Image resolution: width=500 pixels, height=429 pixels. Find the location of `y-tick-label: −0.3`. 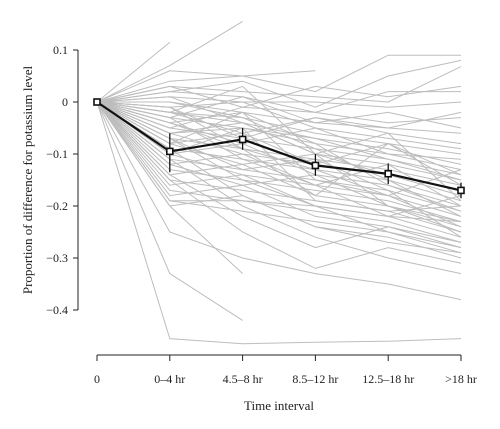

y-tick-label: −0.3 is located at coordinates (57, 258).